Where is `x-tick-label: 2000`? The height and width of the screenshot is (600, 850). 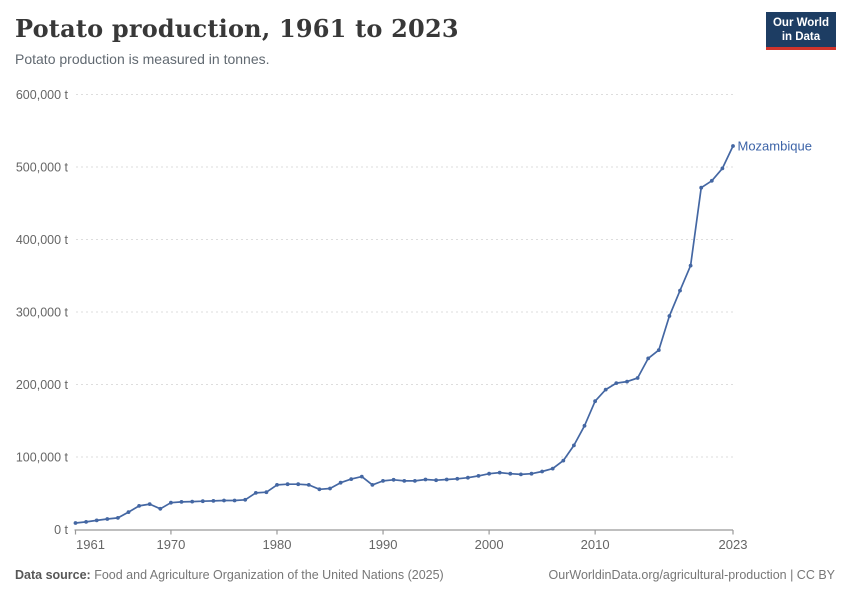
x-tick-label: 2000 is located at coordinates (489, 544).